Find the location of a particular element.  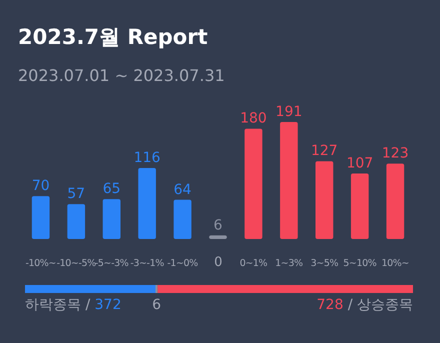

x-tick-label: 0~1% is located at coordinates (254, 263).